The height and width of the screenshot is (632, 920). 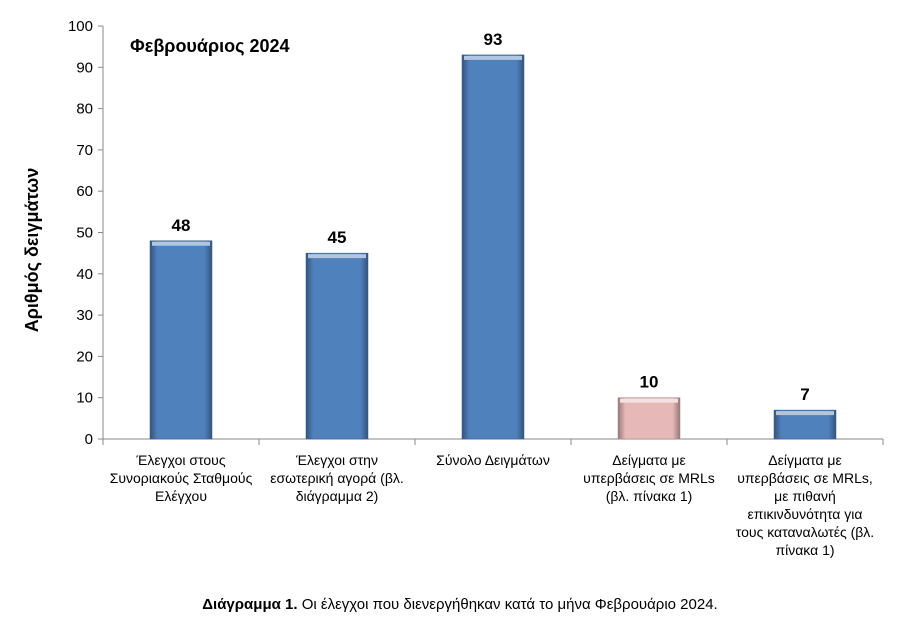 I want to click on y-tick-label: 100, so click(x=80, y=26).